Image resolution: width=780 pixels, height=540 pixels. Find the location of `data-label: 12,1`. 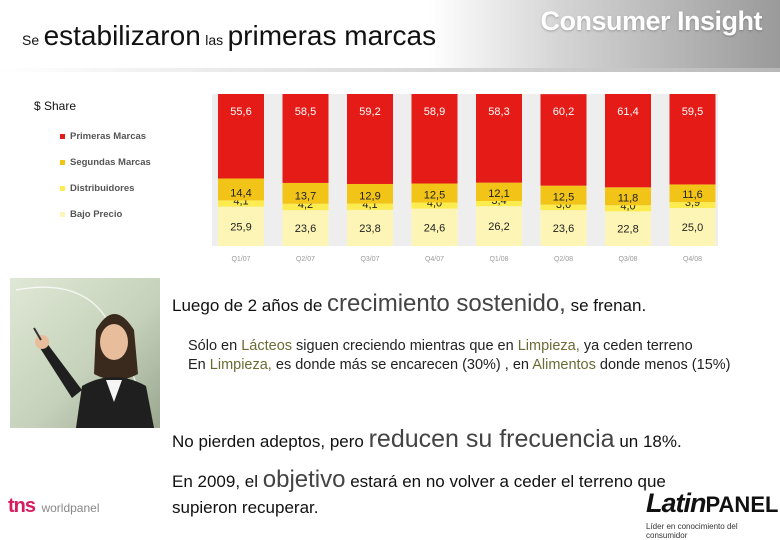

data-label: 12,1 is located at coordinates (498, 194).